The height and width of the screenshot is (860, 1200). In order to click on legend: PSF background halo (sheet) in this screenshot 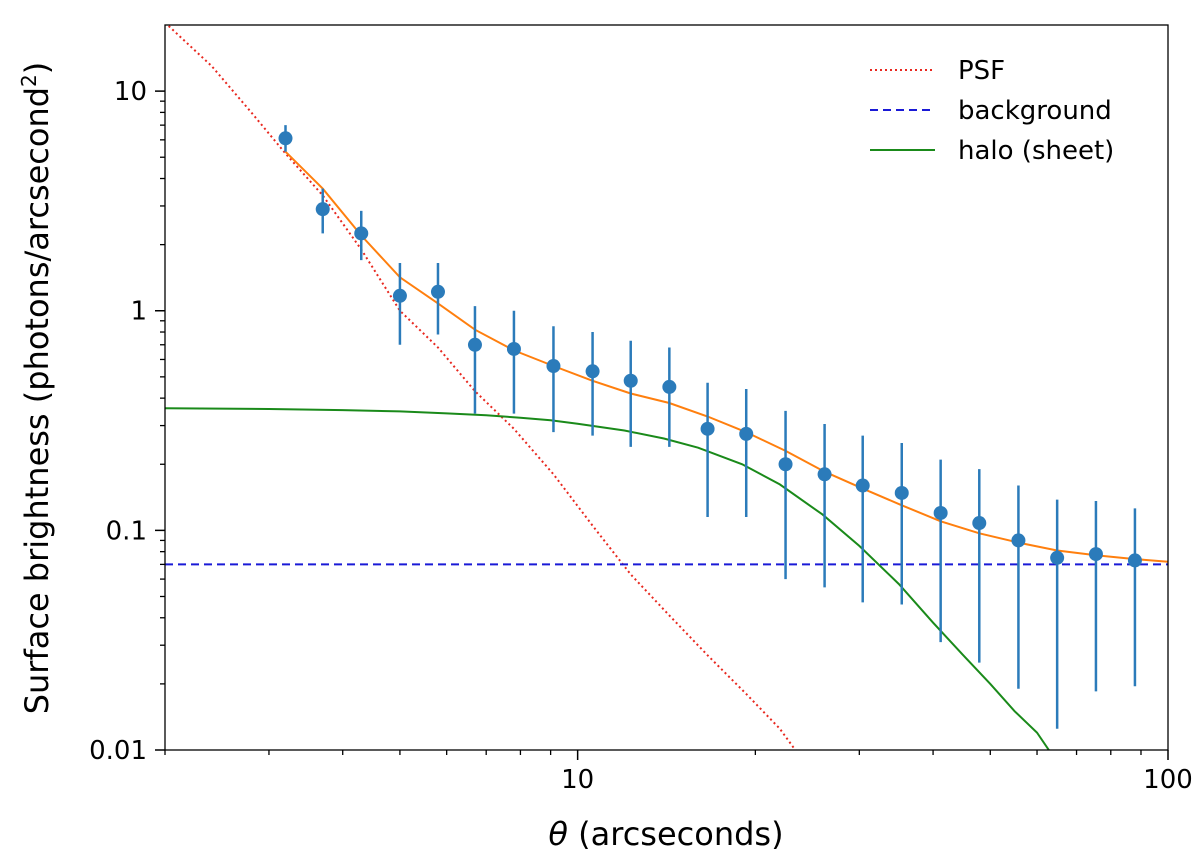, I will do `click(992, 111)`.